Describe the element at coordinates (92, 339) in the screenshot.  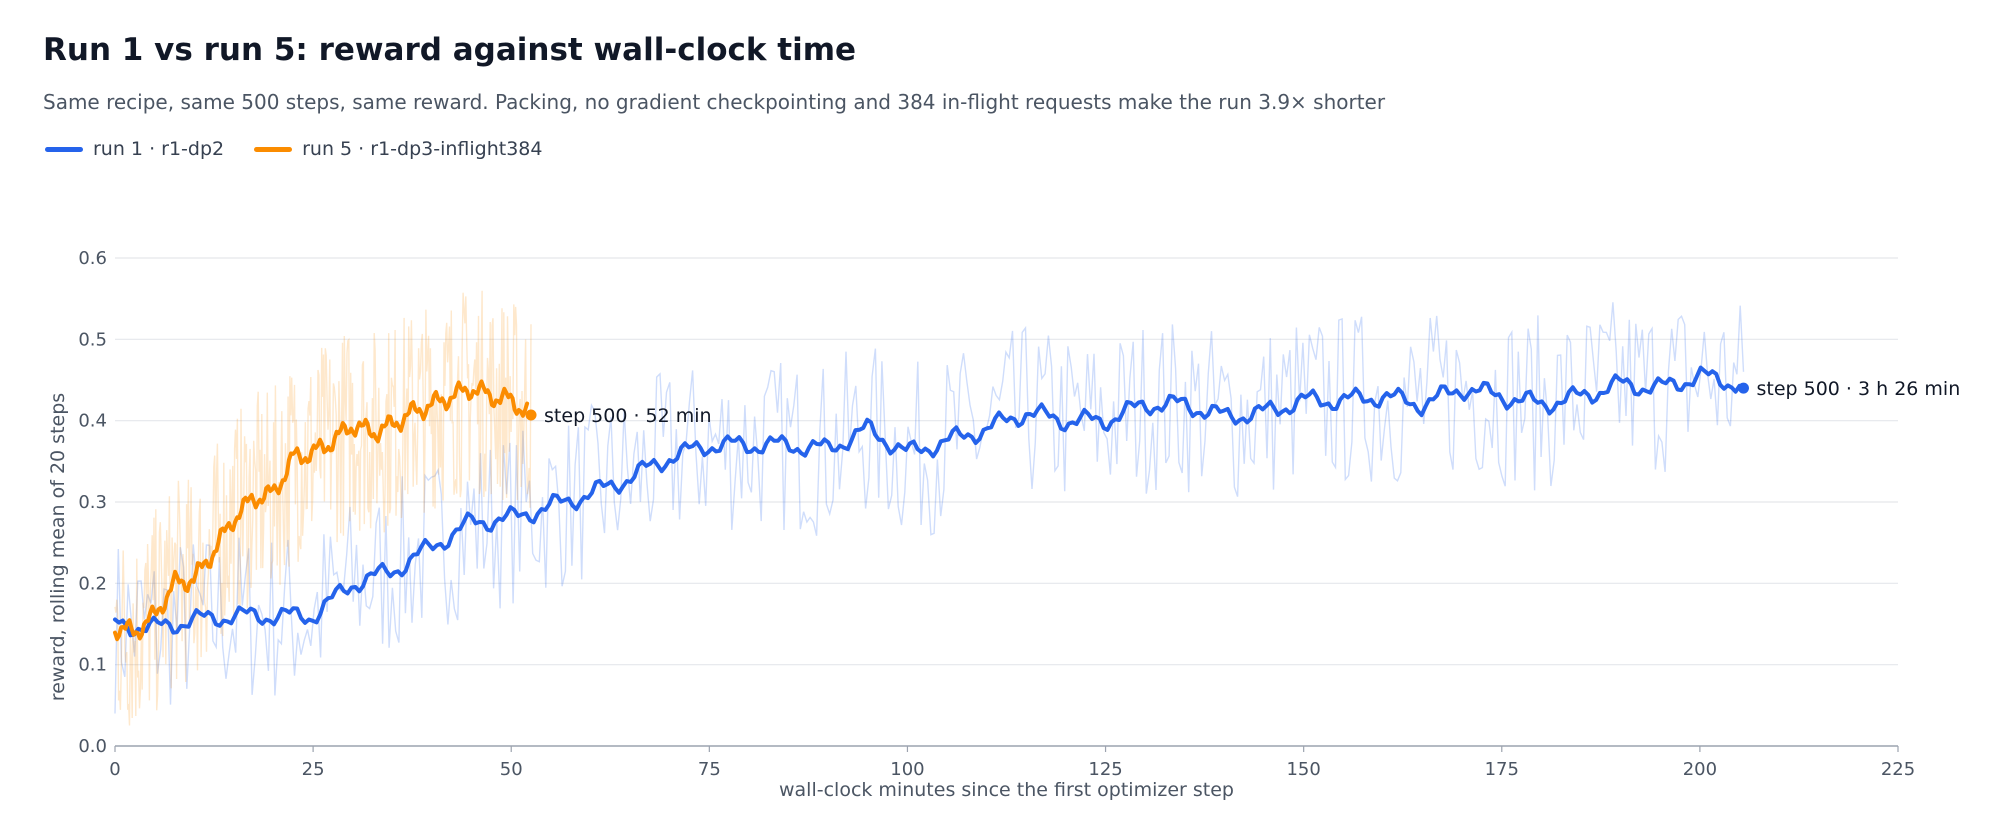
I see `y-tick-label: 0.5` at that location.